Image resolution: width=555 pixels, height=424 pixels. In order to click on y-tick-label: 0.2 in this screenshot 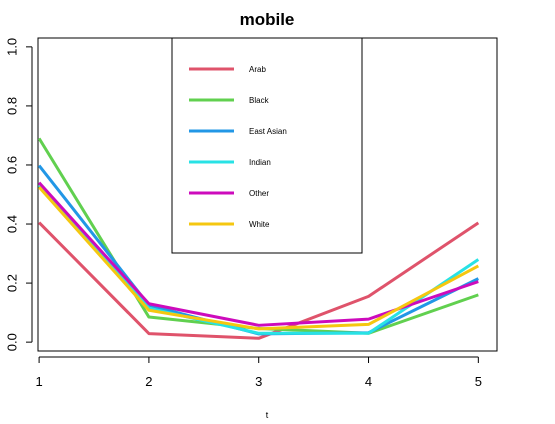, I will do `click(11, 283)`.